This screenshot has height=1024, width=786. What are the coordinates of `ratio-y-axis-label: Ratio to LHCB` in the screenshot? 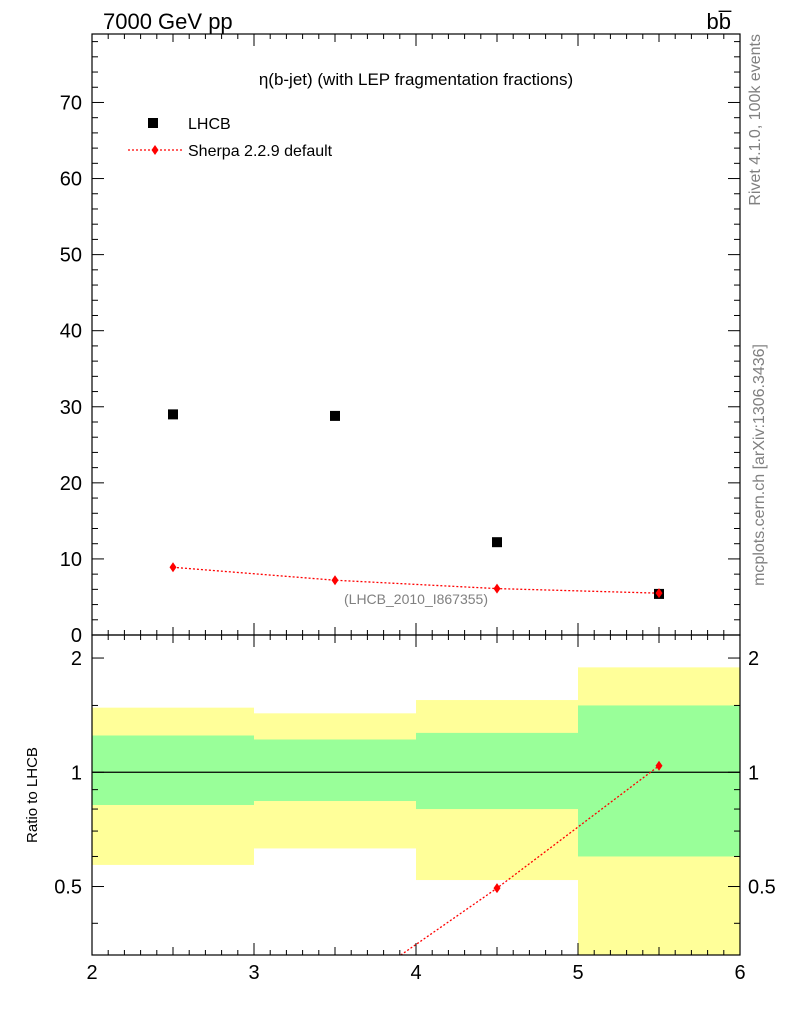 It's located at (32, 795).